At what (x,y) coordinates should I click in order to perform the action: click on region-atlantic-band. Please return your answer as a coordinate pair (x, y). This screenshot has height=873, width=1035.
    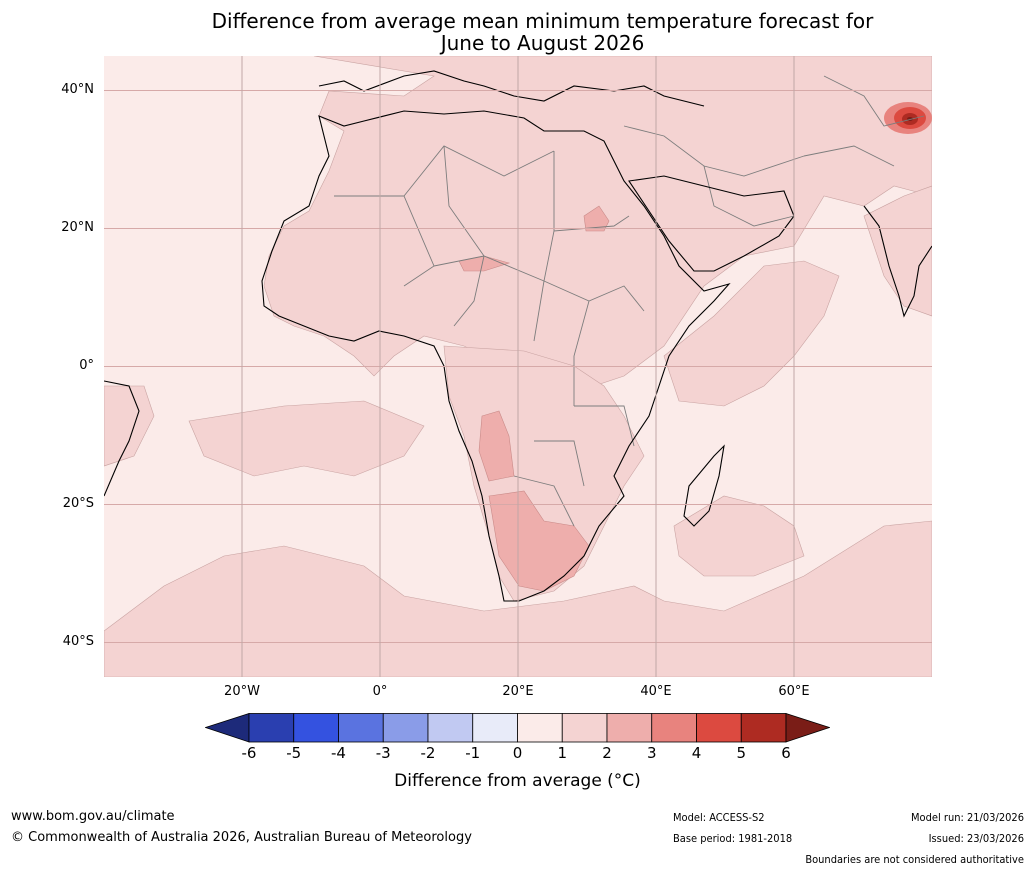
    Looking at the image, I should click on (306, 438).